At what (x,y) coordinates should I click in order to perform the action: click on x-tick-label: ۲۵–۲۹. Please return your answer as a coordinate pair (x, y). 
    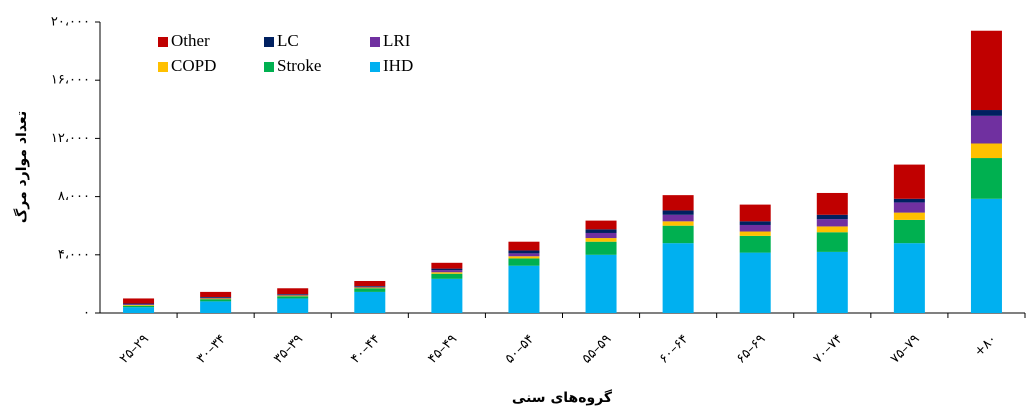
    Looking at the image, I should click on (134, 349).